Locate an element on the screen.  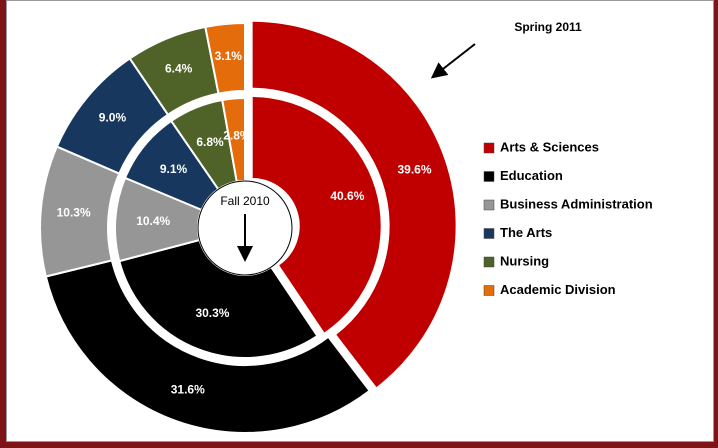
data-label: 39.6% is located at coordinates (415, 170).